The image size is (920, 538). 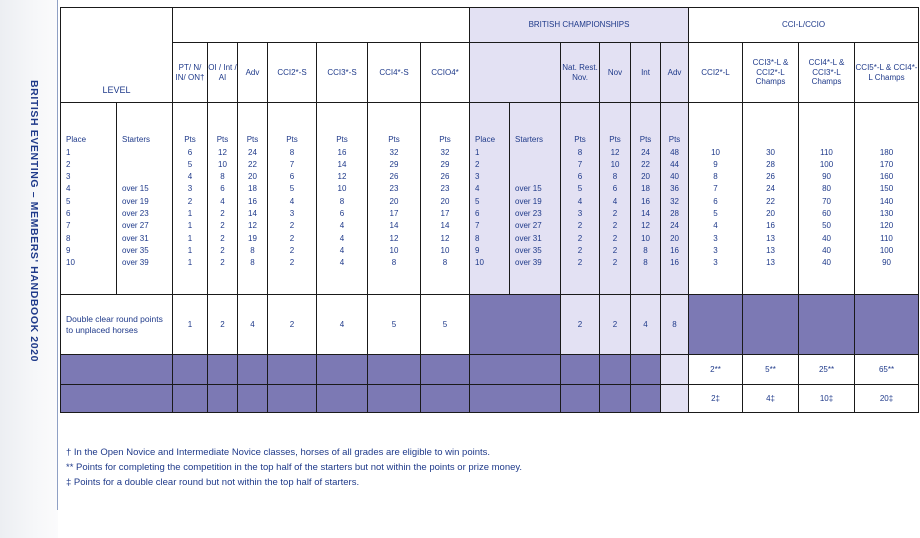 What do you see at coordinates (886, 226) in the screenshot?
I see `cell-value: 120` at bounding box center [886, 226].